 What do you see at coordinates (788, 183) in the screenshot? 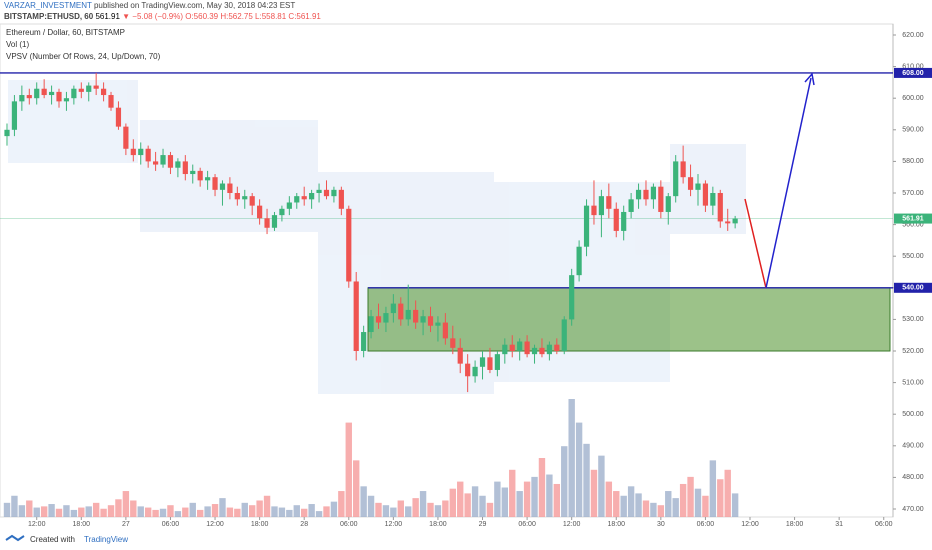
I see `arrow-up` at bounding box center [788, 183].